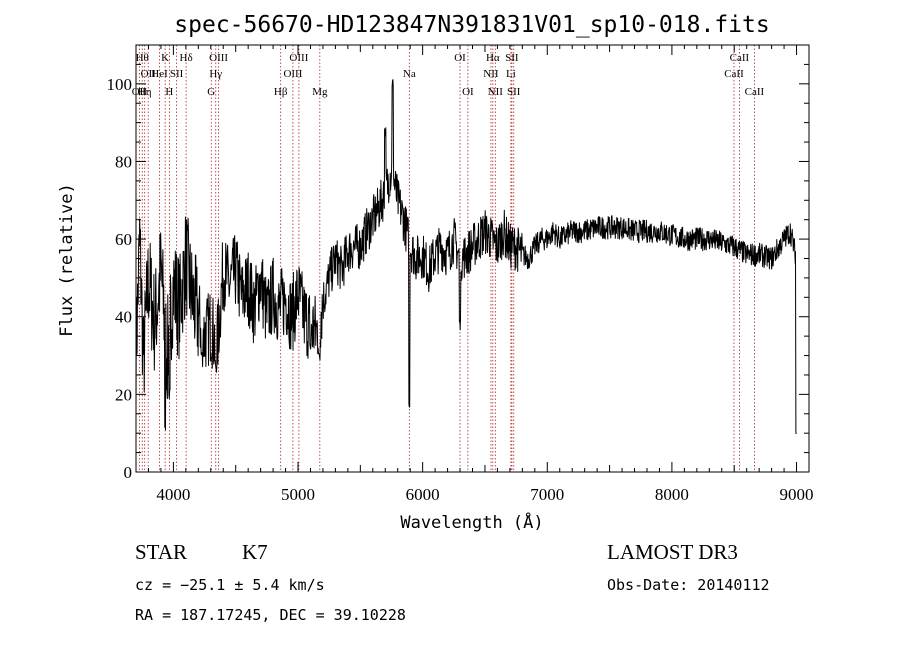 Image resolution: width=900 pixels, height=649 pixels. I want to click on y-tick-label: 40, so click(123, 317).